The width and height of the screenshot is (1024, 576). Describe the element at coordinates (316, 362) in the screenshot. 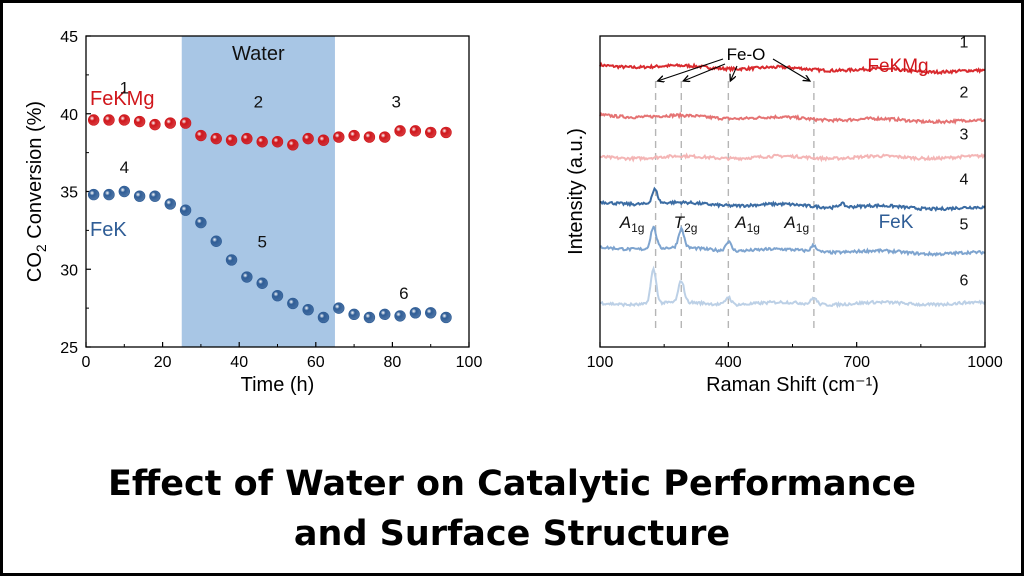

I see `x-tick-label: 60` at that location.